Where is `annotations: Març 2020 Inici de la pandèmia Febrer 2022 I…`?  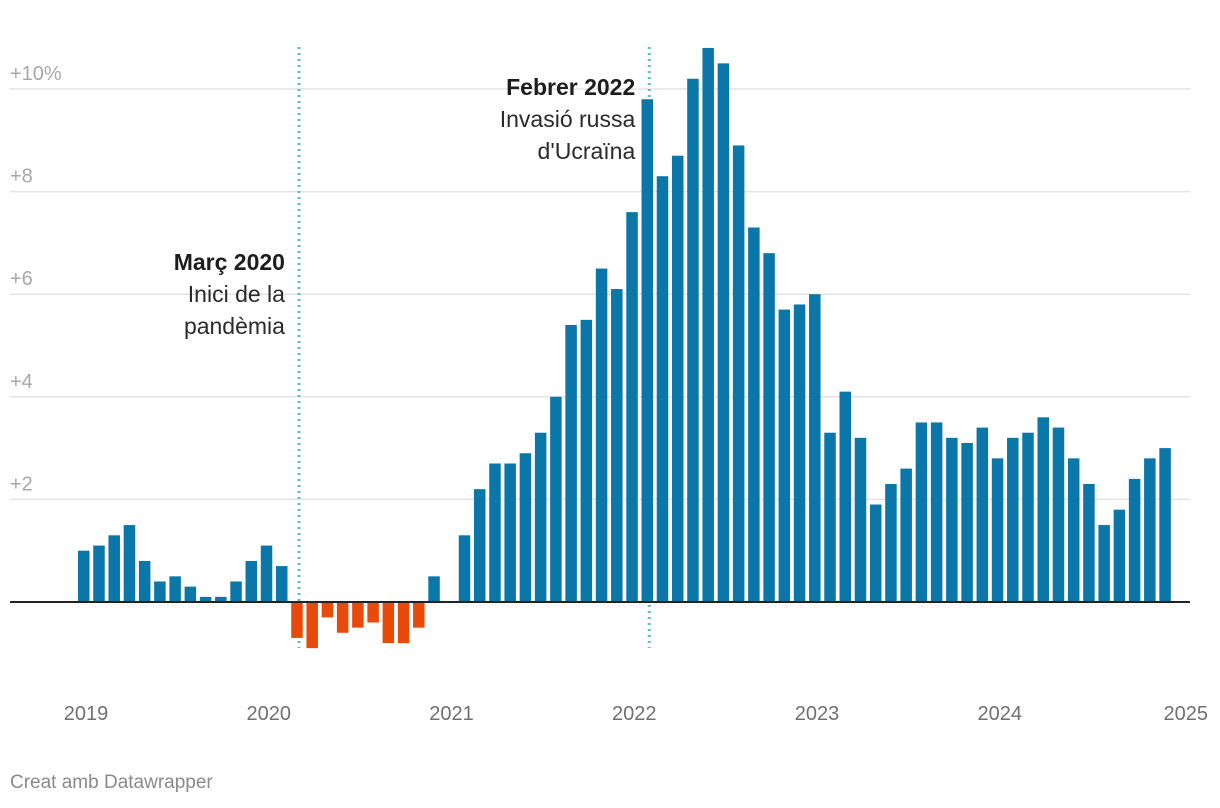
annotations: Març 2020 Inici de la pandèmia Febrer 2022 I… is located at coordinates (405, 206).